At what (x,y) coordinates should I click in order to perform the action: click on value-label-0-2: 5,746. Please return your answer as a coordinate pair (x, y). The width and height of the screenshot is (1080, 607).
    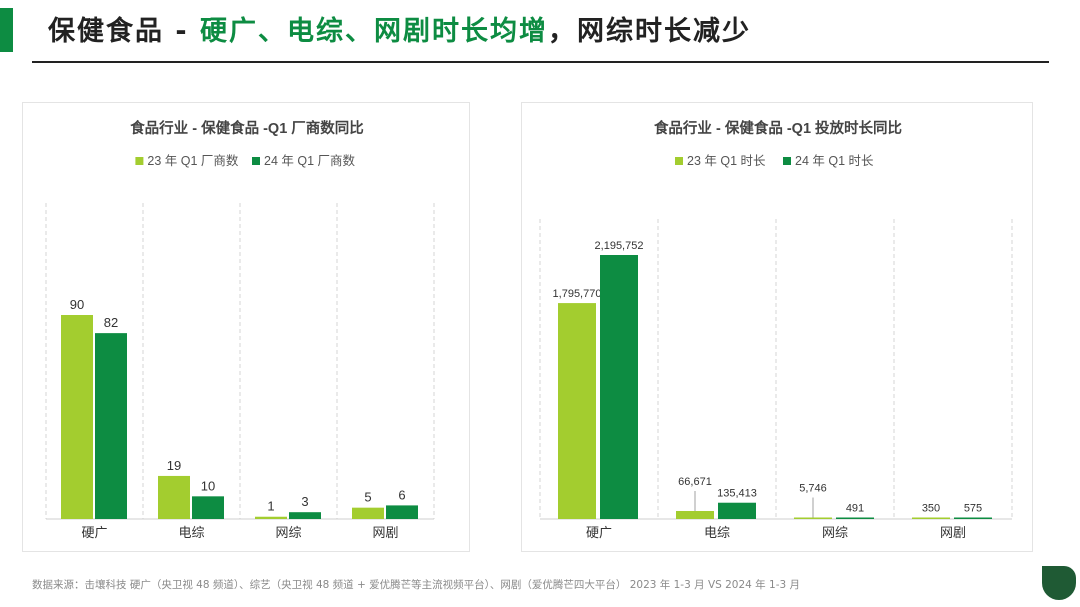
    Looking at the image, I should click on (813, 489).